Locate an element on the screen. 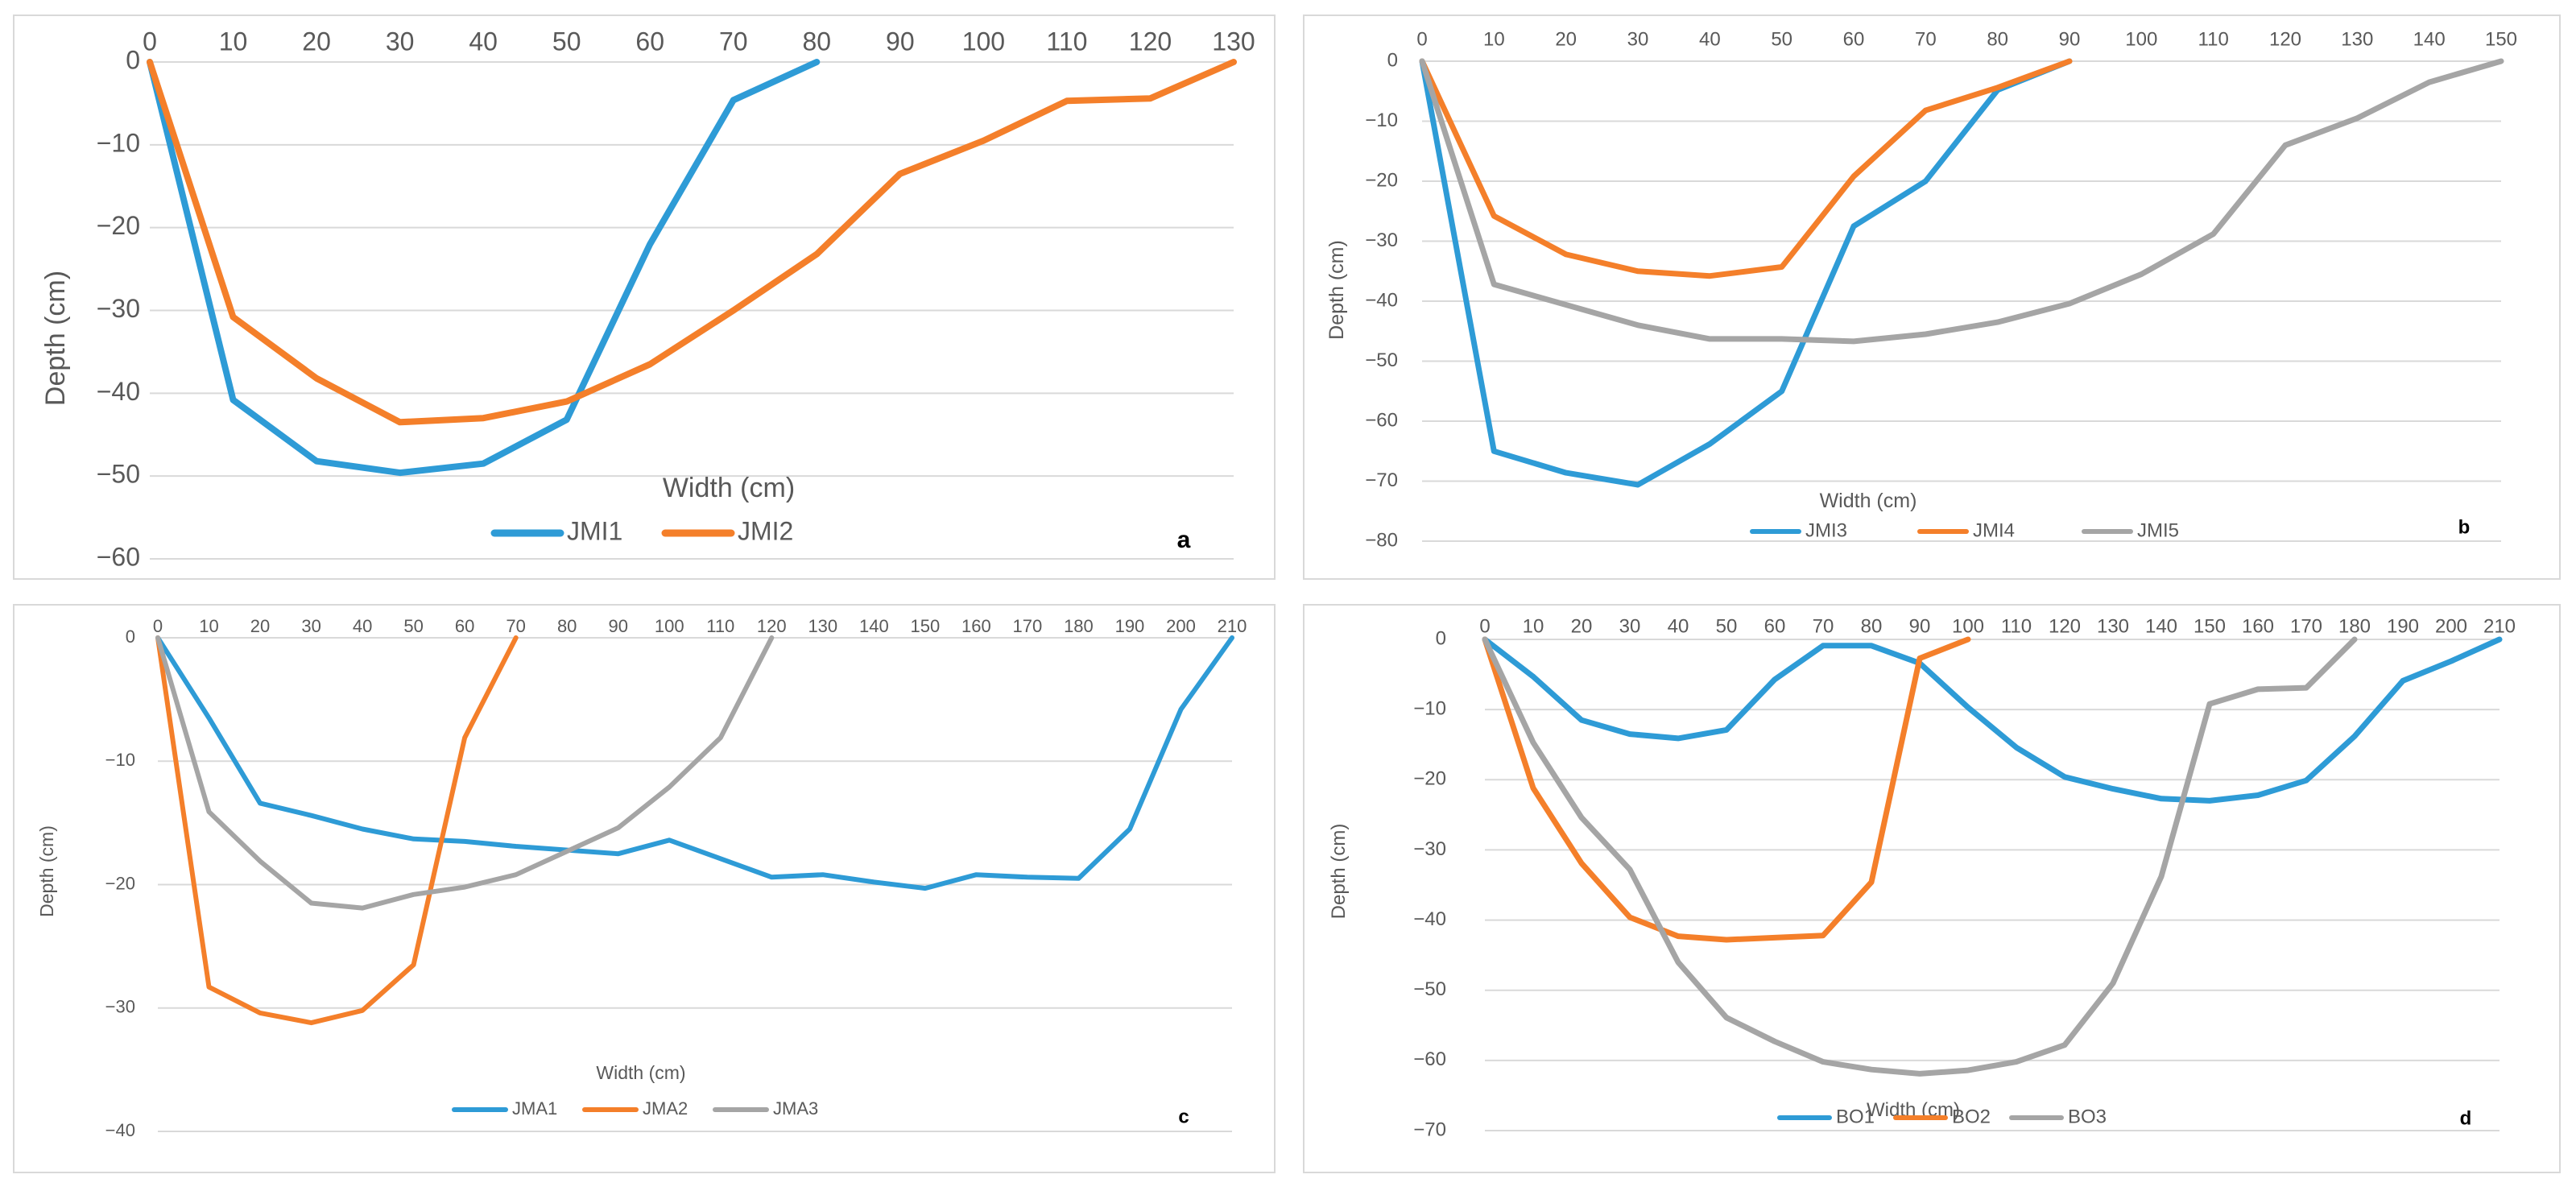 The width and height of the screenshot is (2576, 1191). chart-d-xtick-label: 140 is located at coordinates (2161, 626).